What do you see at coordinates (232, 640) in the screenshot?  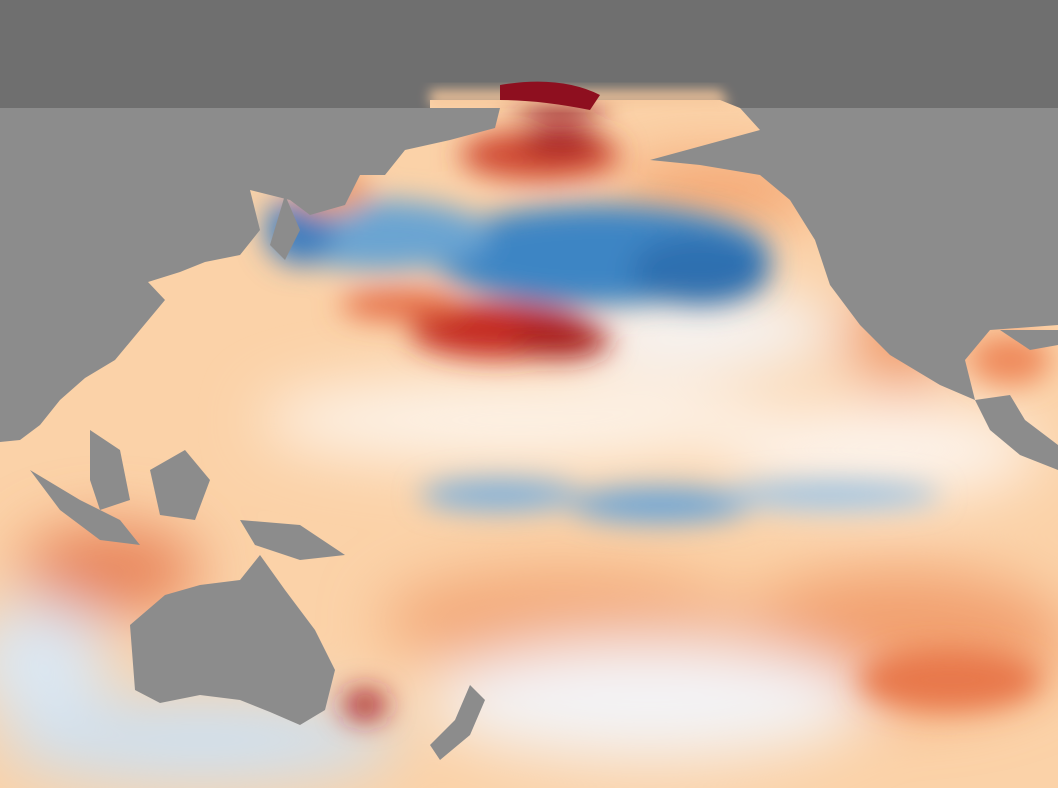 I see `land-australia` at bounding box center [232, 640].